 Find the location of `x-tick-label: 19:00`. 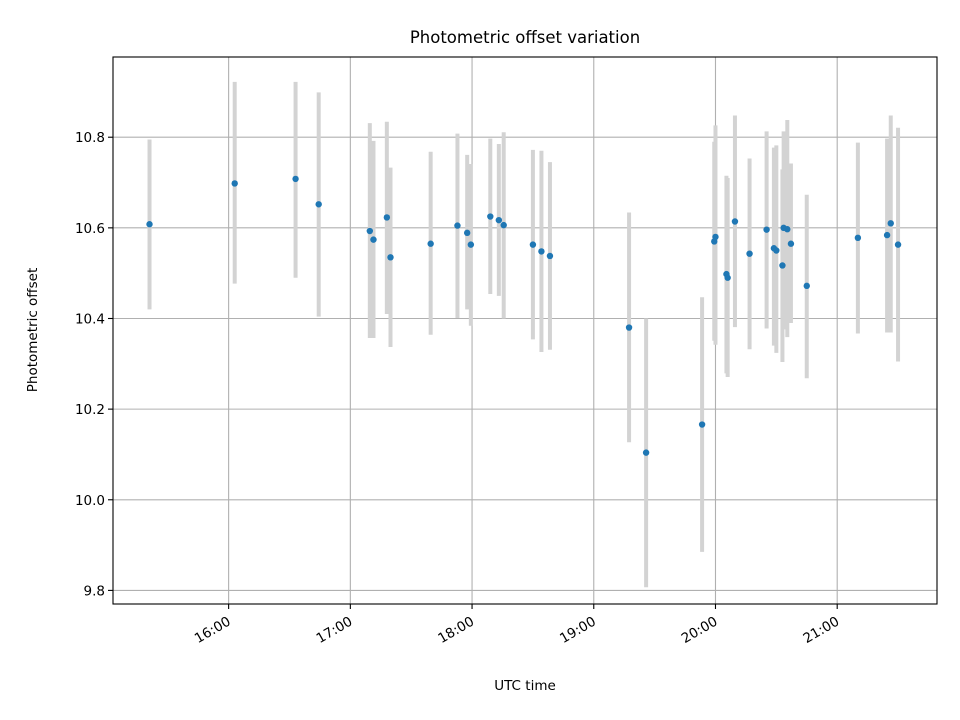

x-tick-label: 19:00 is located at coordinates (578, 630).